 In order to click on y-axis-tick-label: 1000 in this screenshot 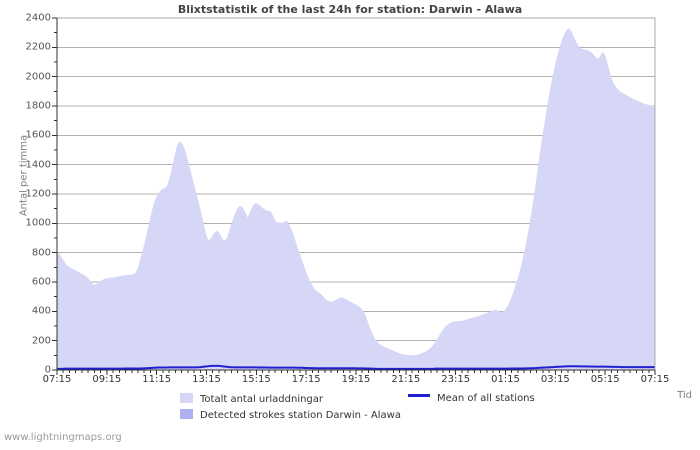, I will do `click(38, 223)`.